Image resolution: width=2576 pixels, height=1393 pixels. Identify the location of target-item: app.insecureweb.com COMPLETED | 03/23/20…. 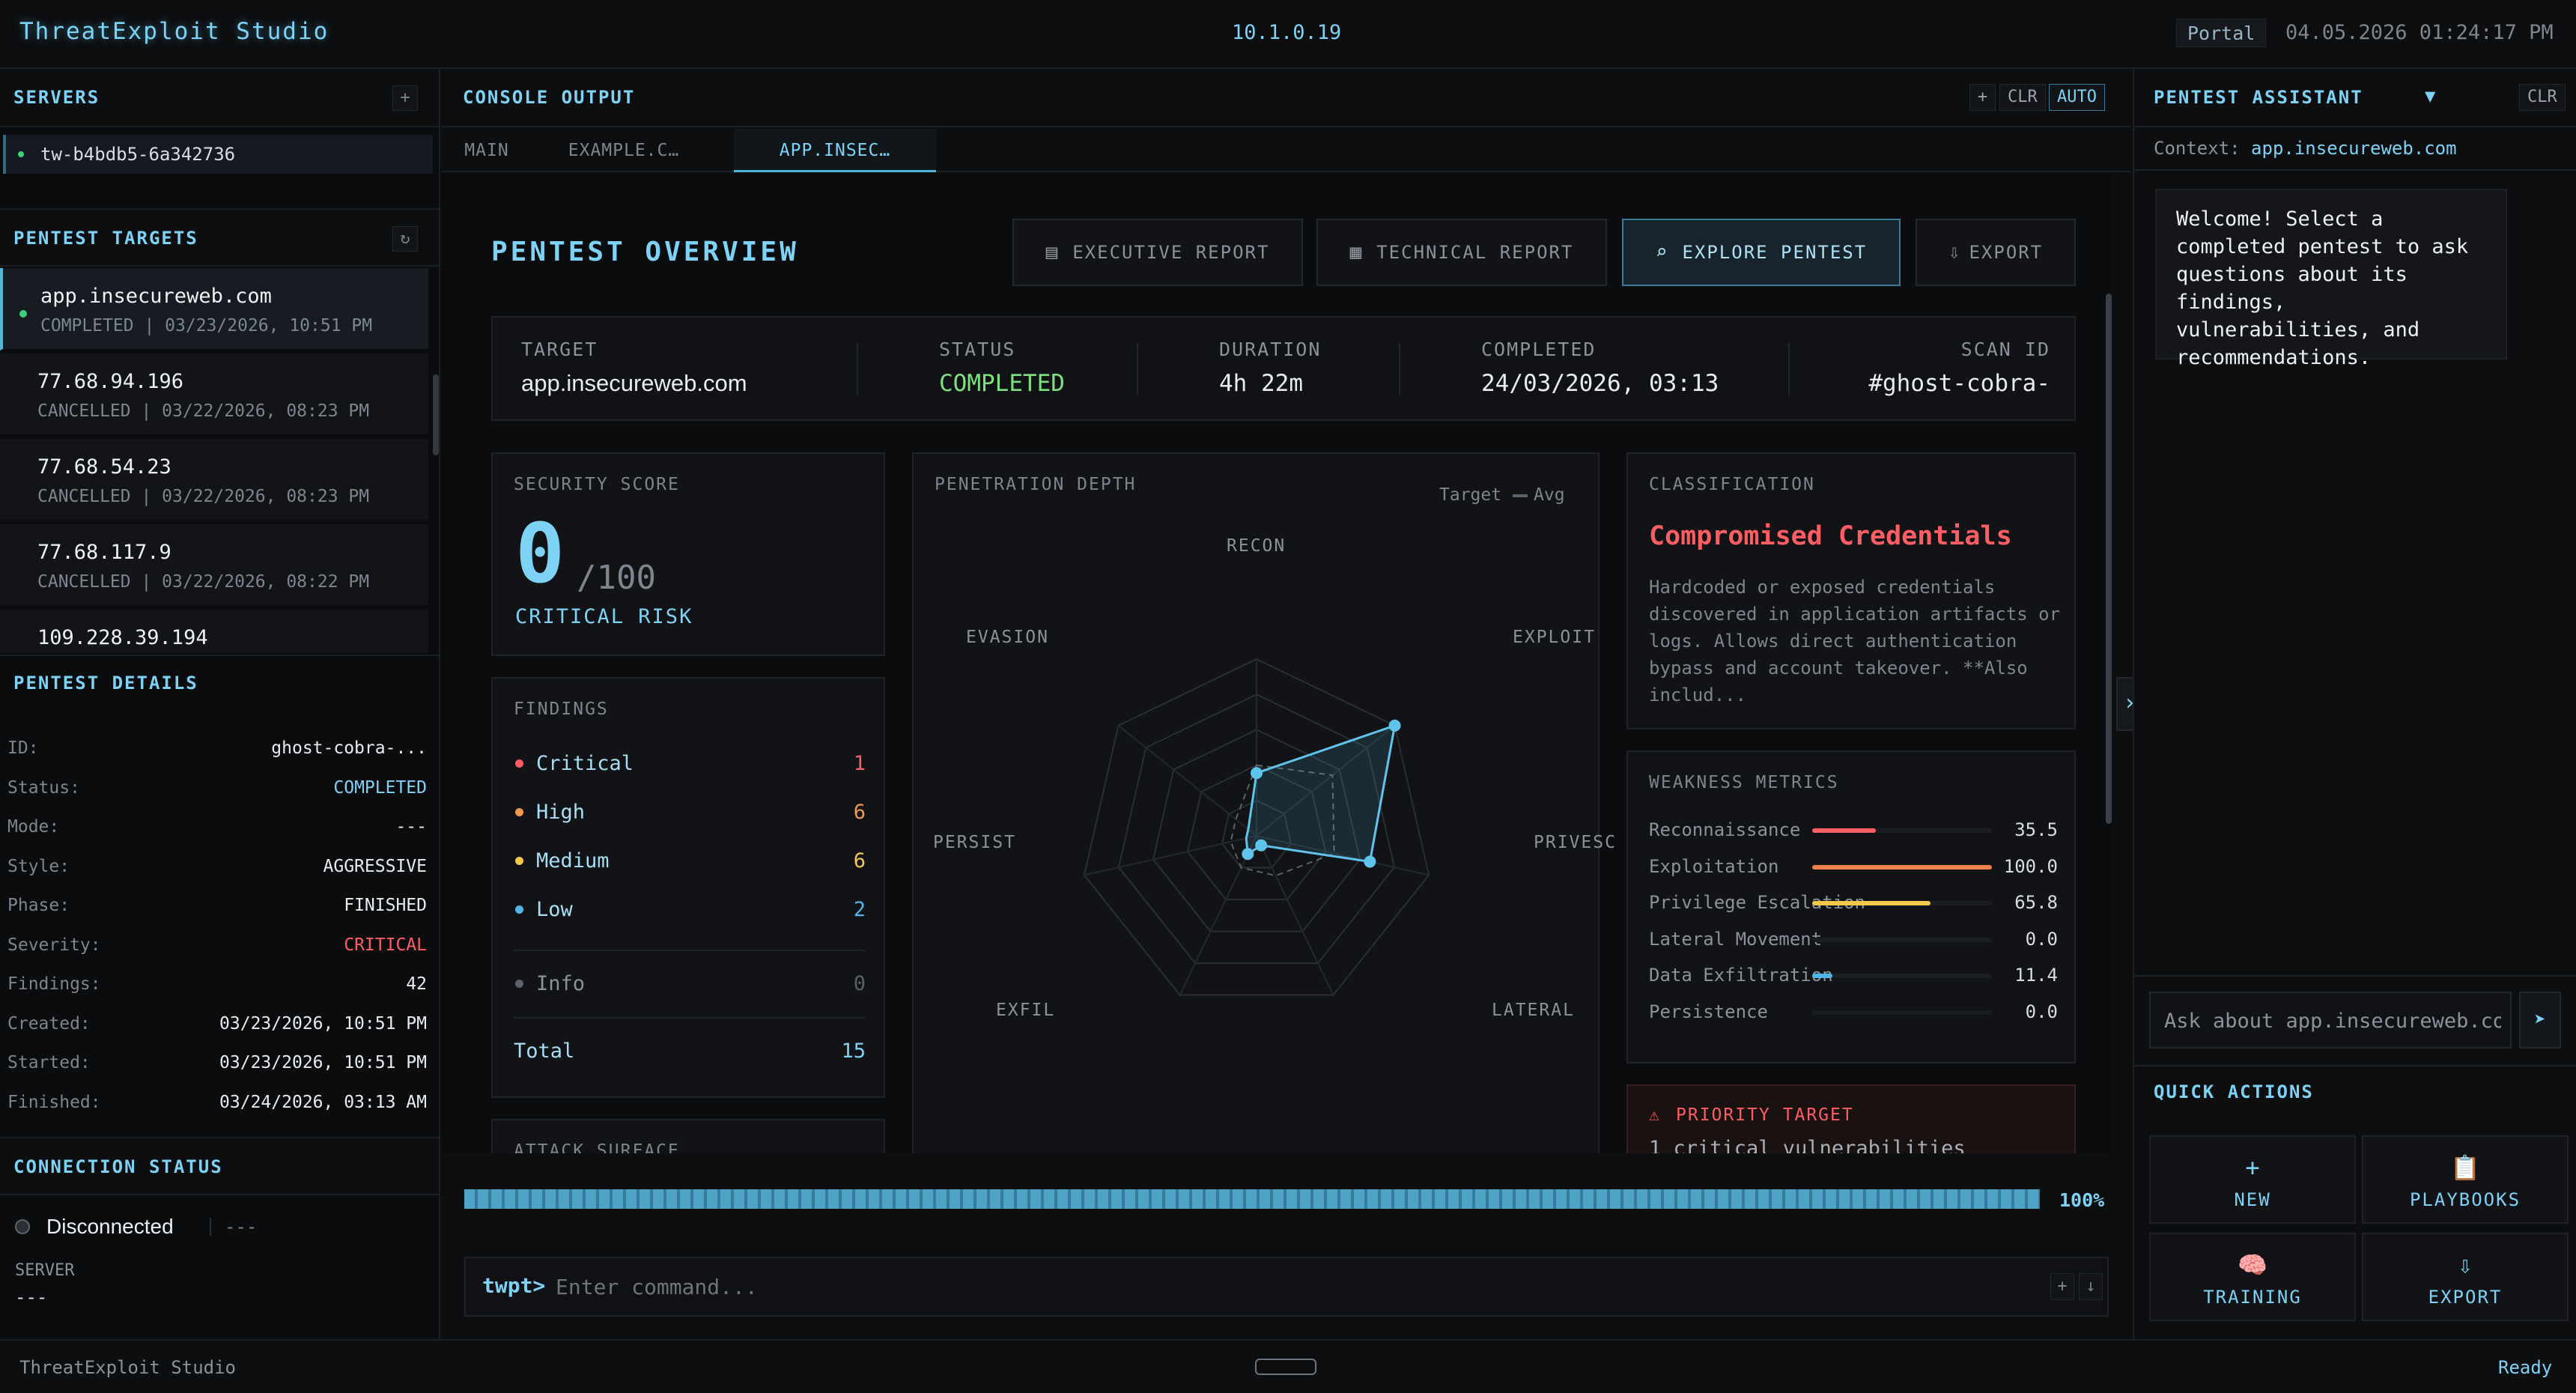
(214, 309).